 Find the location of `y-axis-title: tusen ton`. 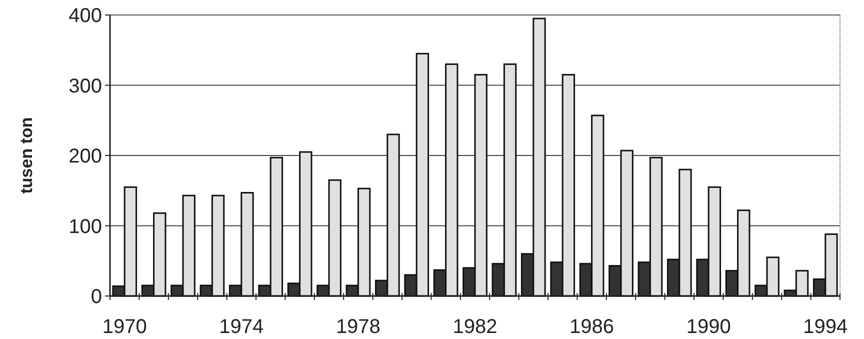

y-axis-title: tusen ton is located at coordinates (26, 155).